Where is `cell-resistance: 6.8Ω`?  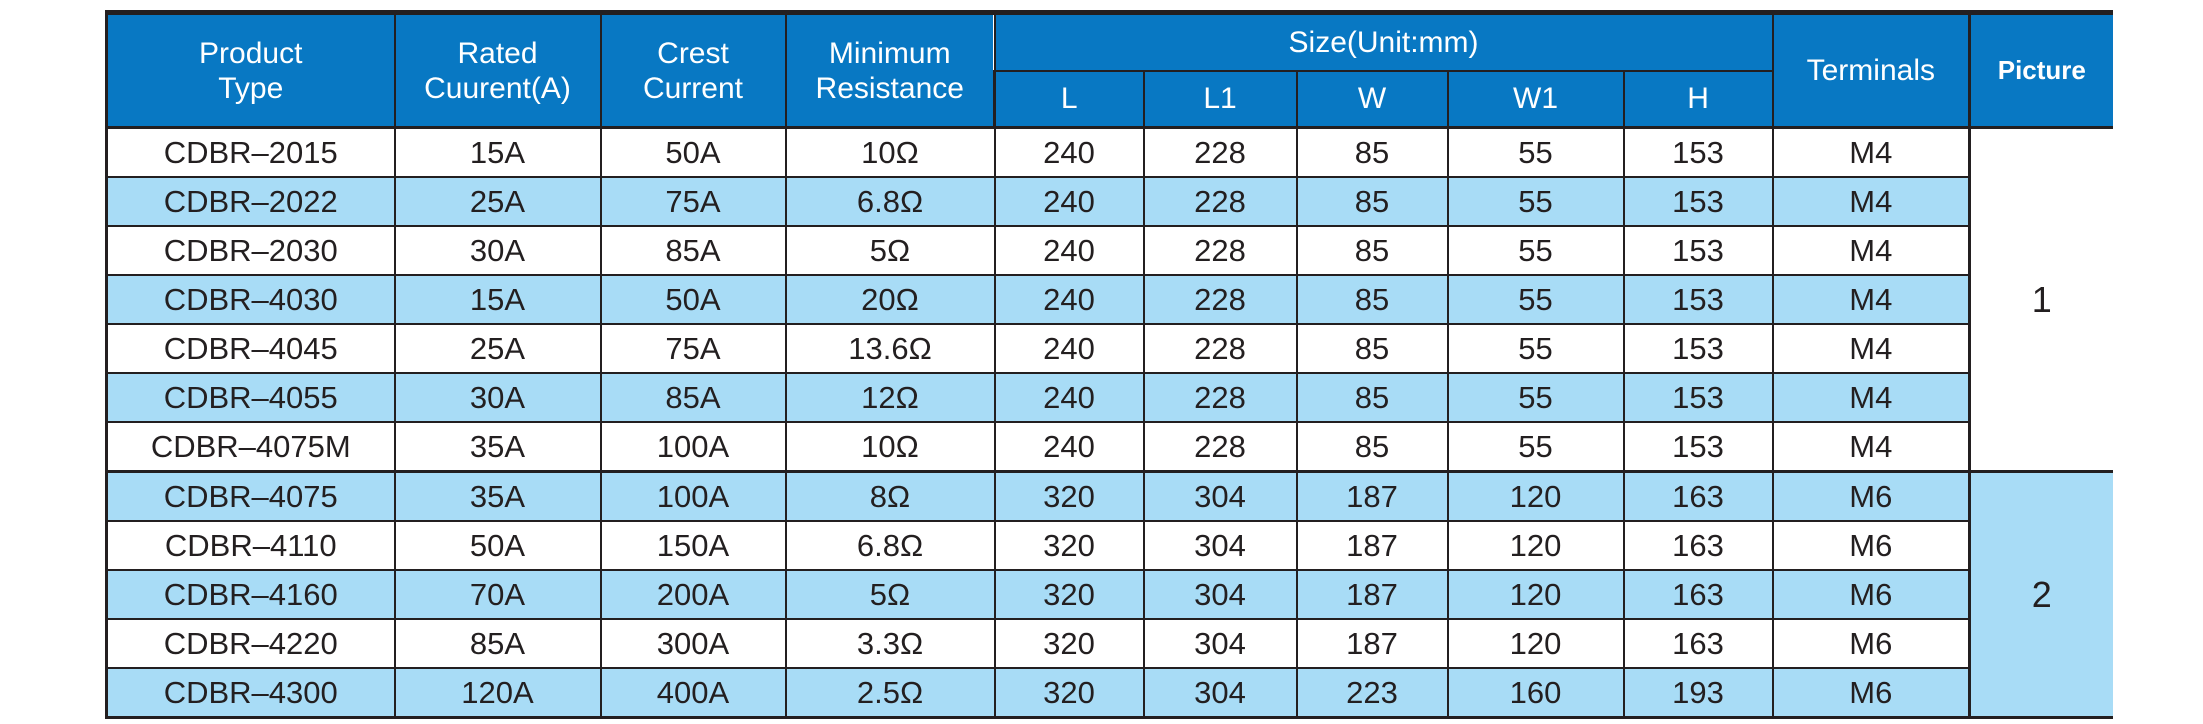 cell-resistance: 6.8Ω is located at coordinates (890, 201).